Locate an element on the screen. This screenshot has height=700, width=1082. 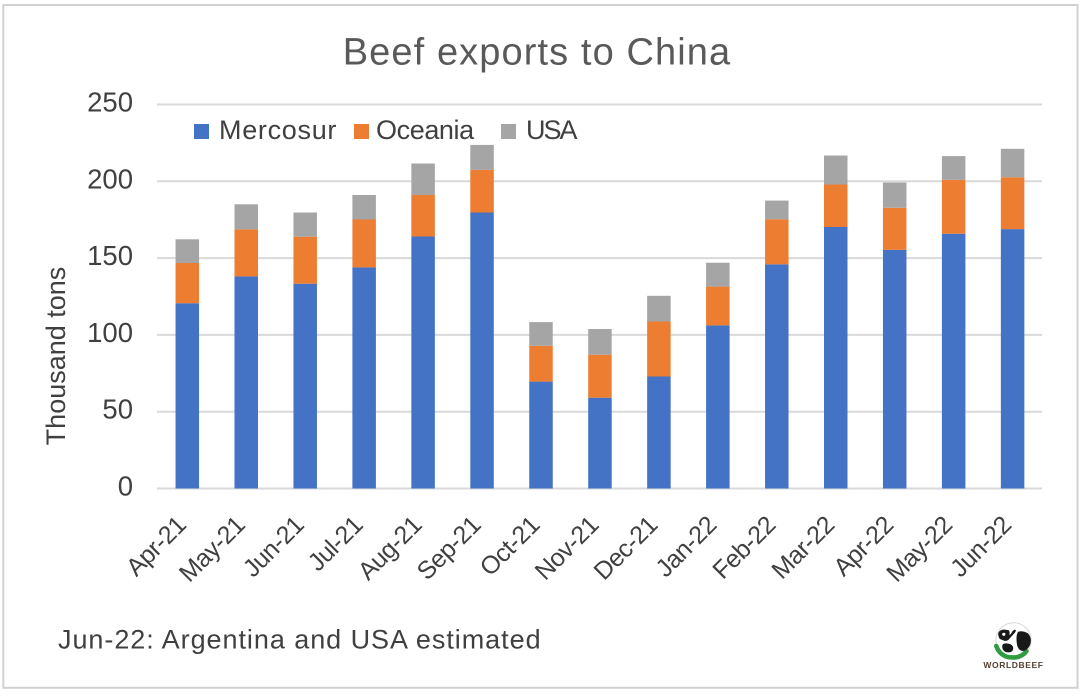
svg-text: 200 is located at coordinates (110, 178).